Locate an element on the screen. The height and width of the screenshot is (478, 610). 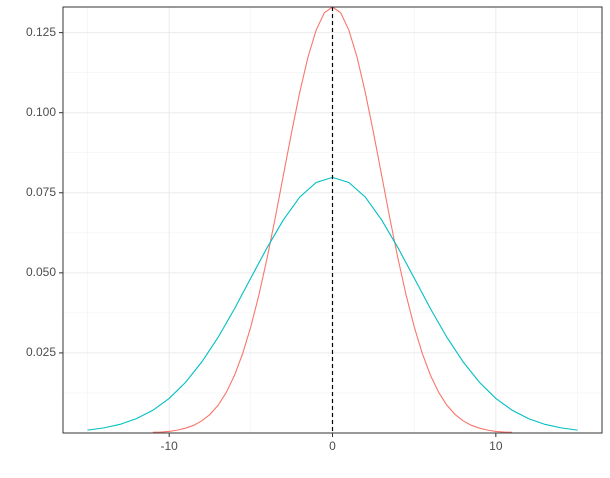
y-tick-label: 0.025 is located at coordinates (41, 352).